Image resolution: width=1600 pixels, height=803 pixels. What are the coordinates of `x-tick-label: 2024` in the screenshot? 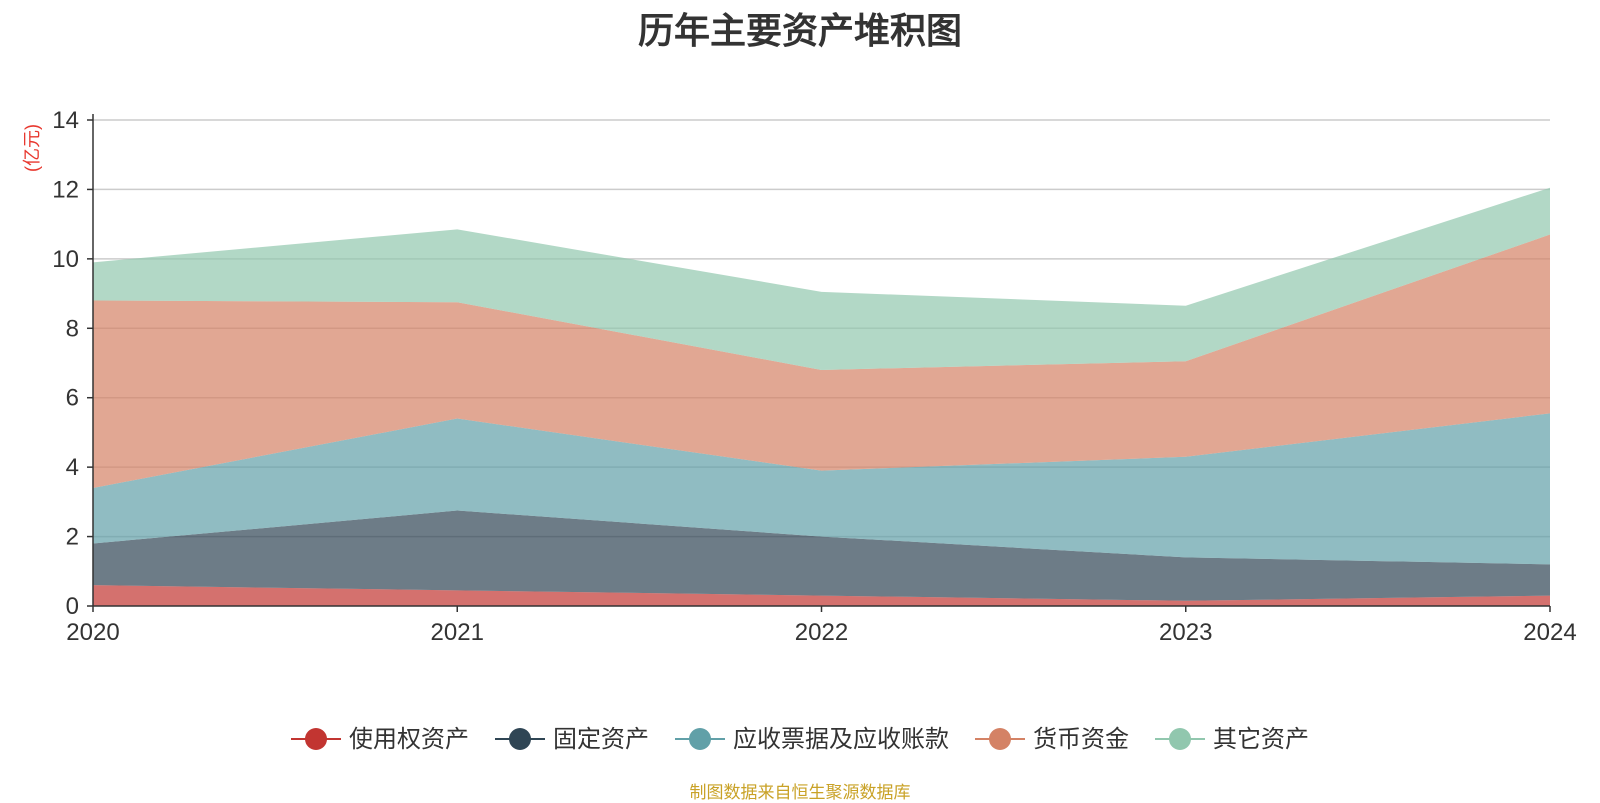 It's located at (1549, 632).